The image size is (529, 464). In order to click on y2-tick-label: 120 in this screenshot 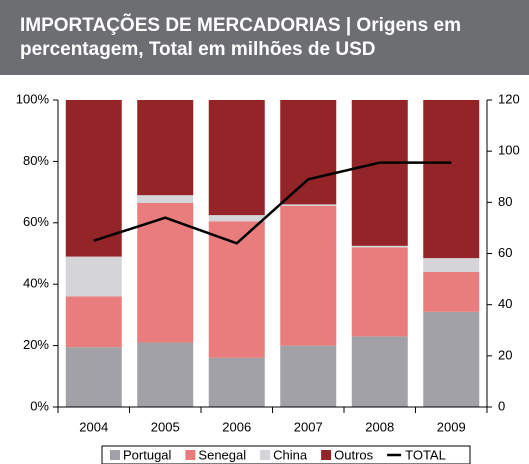, I will do `click(509, 98)`.